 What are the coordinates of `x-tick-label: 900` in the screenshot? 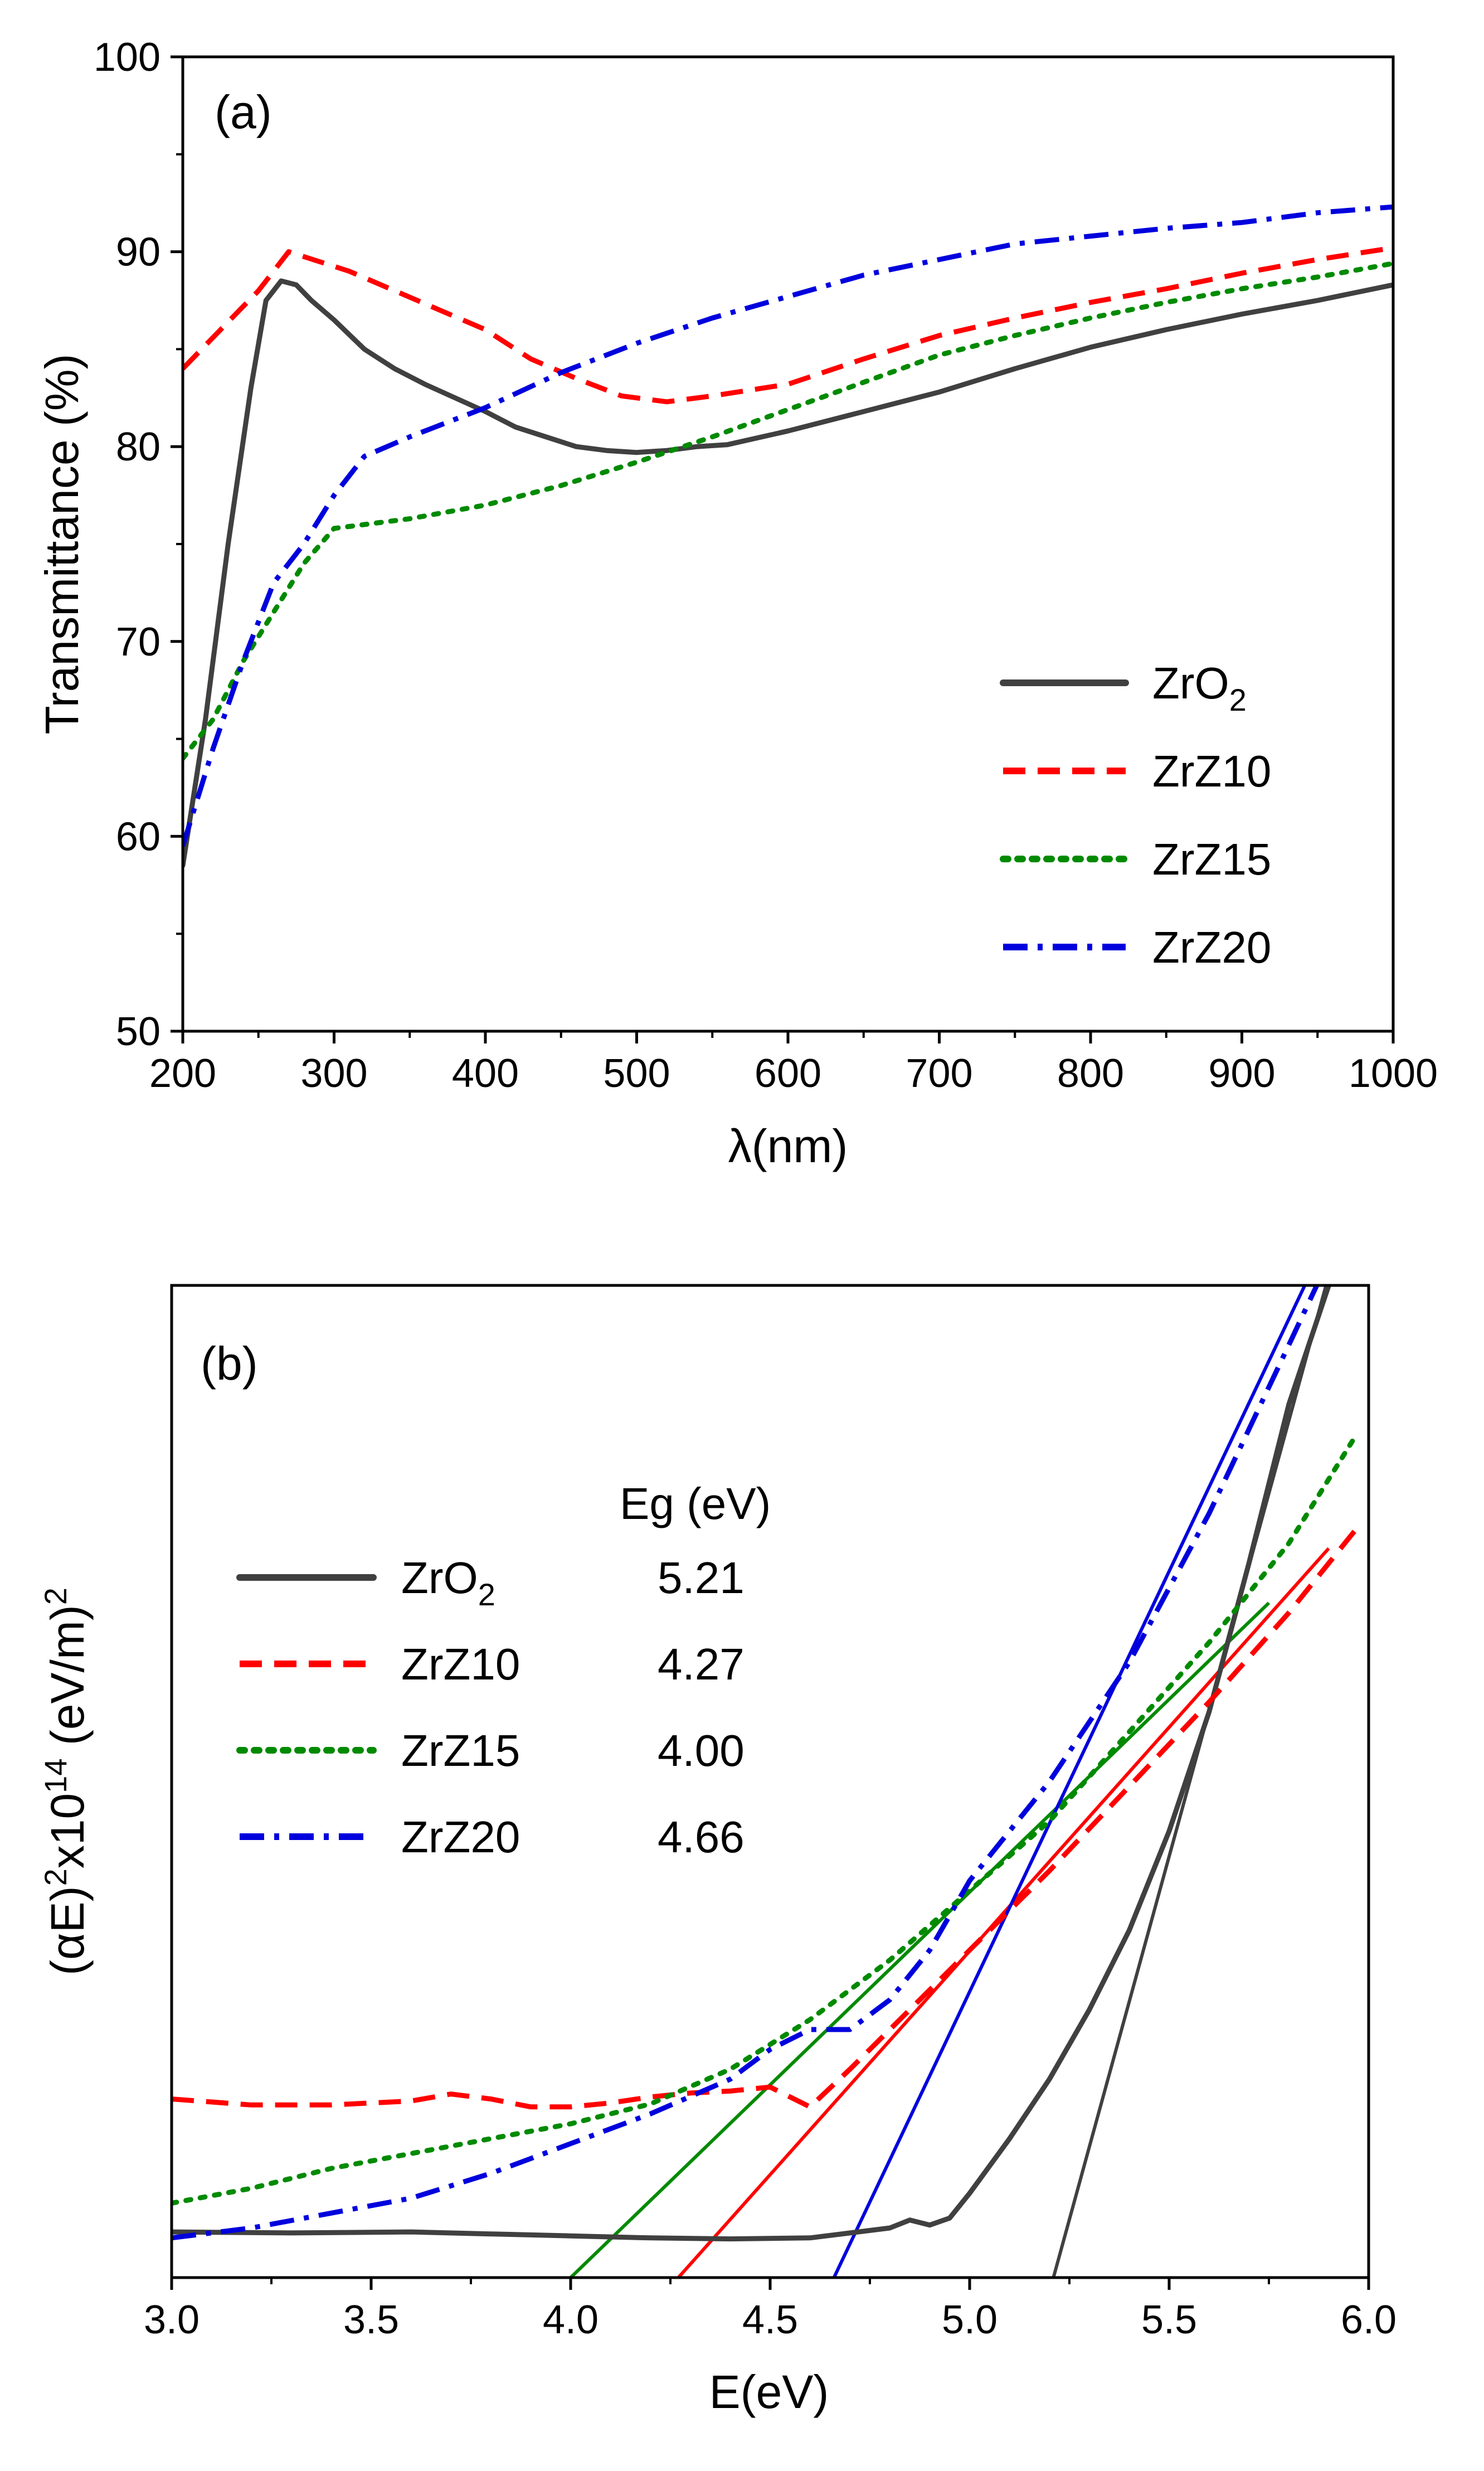 It's located at (1241, 1073).